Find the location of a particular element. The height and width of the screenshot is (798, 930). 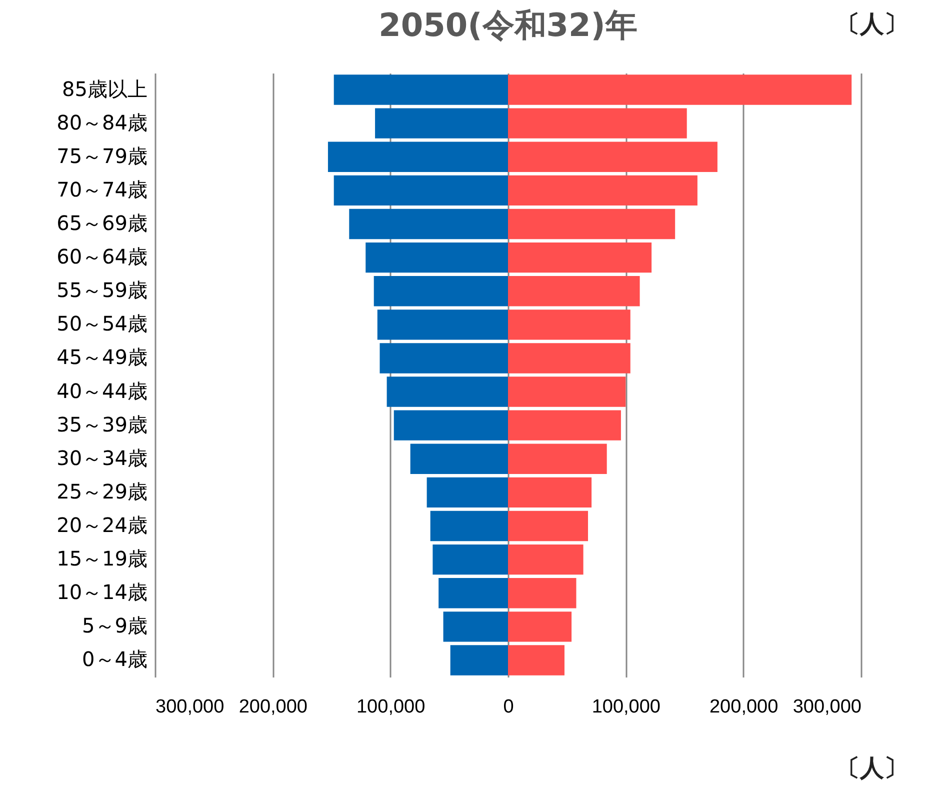

y-tick-label: 5～9歳 is located at coordinates (115, 626).